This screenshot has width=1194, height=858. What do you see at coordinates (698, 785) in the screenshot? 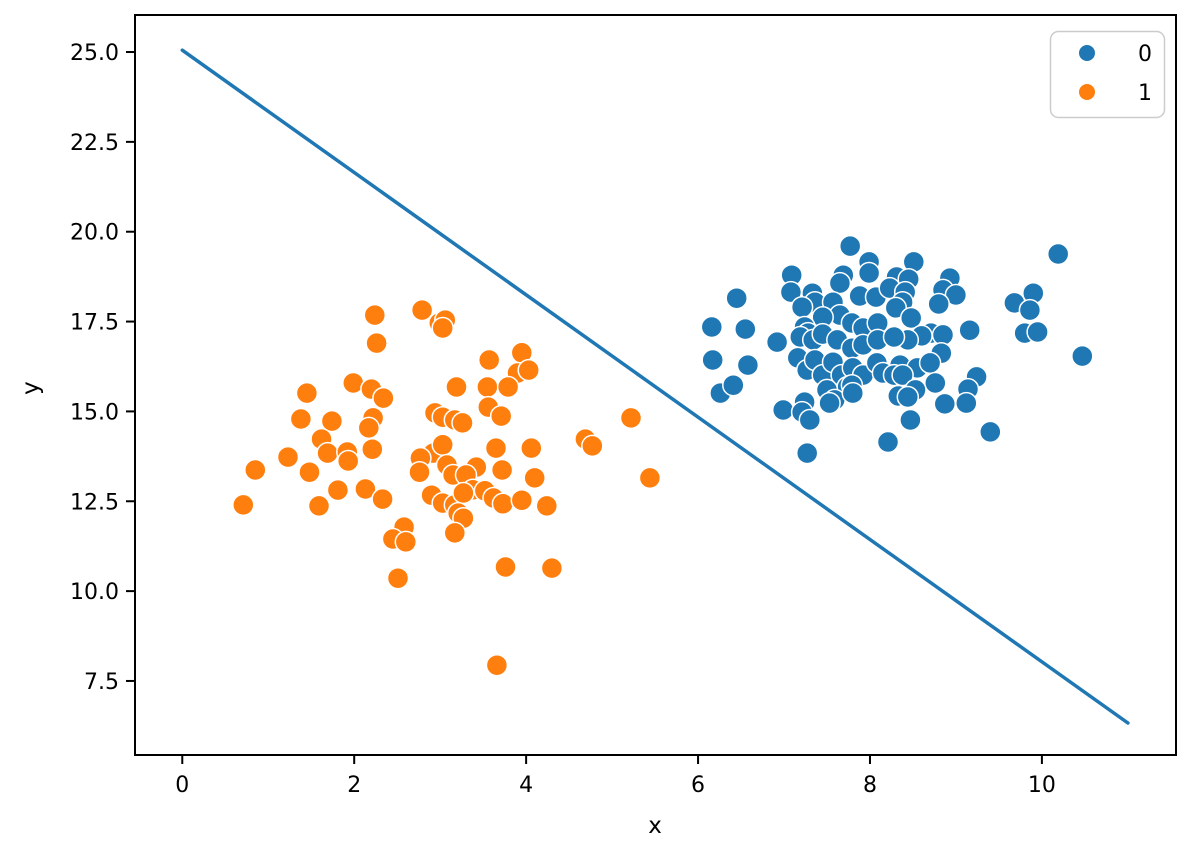
I see `x-tick-label: 6` at bounding box center [698, 785].